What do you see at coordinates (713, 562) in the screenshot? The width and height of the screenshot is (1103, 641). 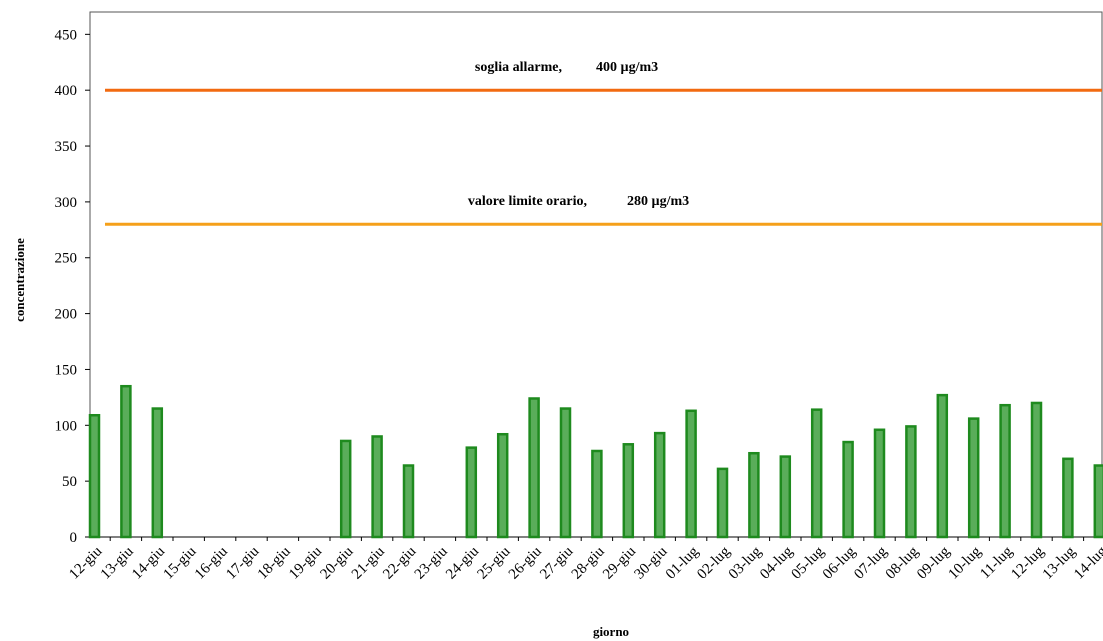 I see `x-tick-label: 02-lug` at bounding box center [713, 562].